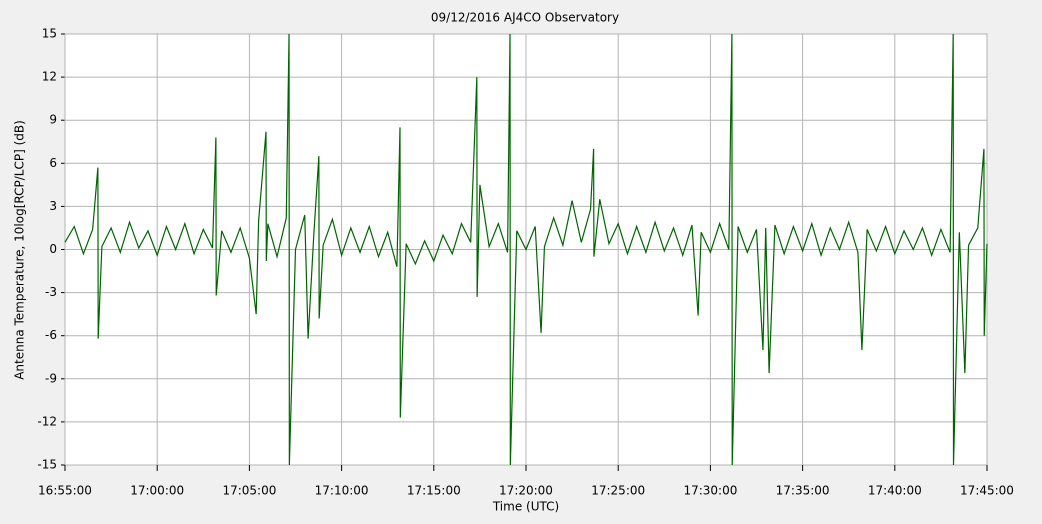  Describe the element at coordinates (53, 163) in the screenshot. I see `y-tick-label: 6` at that location.